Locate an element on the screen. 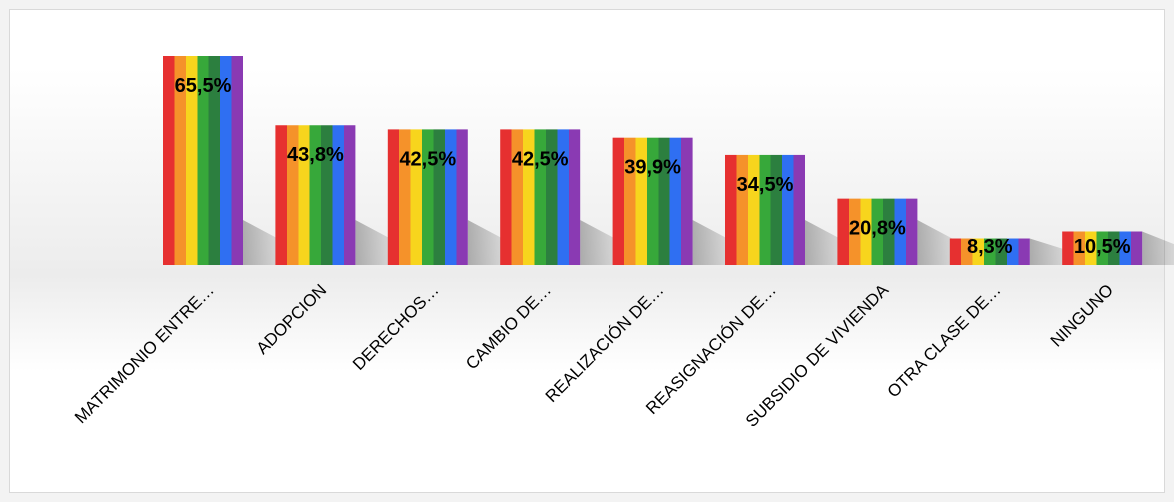 The image size is (1174, 502). data-label: 43,8% is located at coordinates (315, 155).